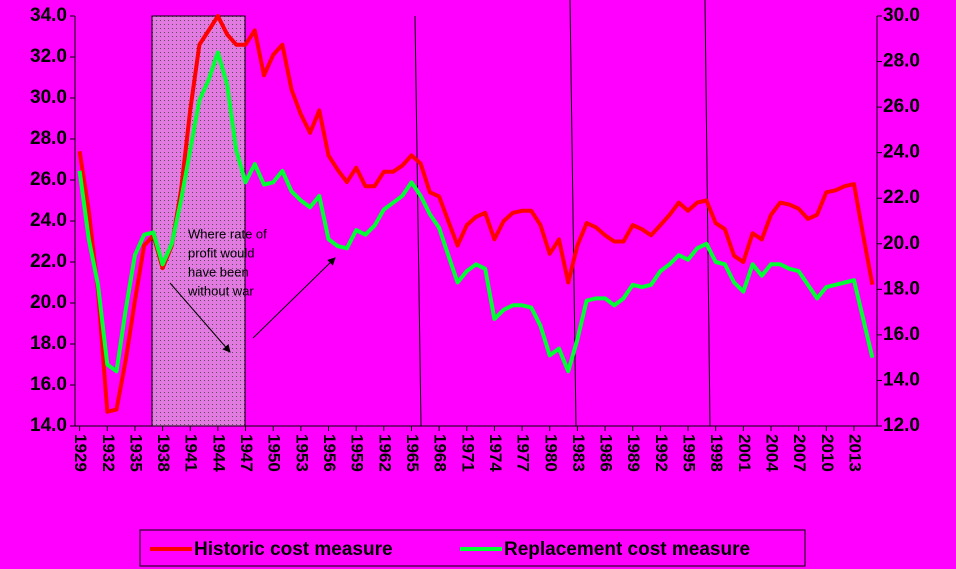 This screenshot has height=569, width=956. Describe the element at coordinates (606, 453) in the screenshot. I see `x-tick-label: 1986` at that location.